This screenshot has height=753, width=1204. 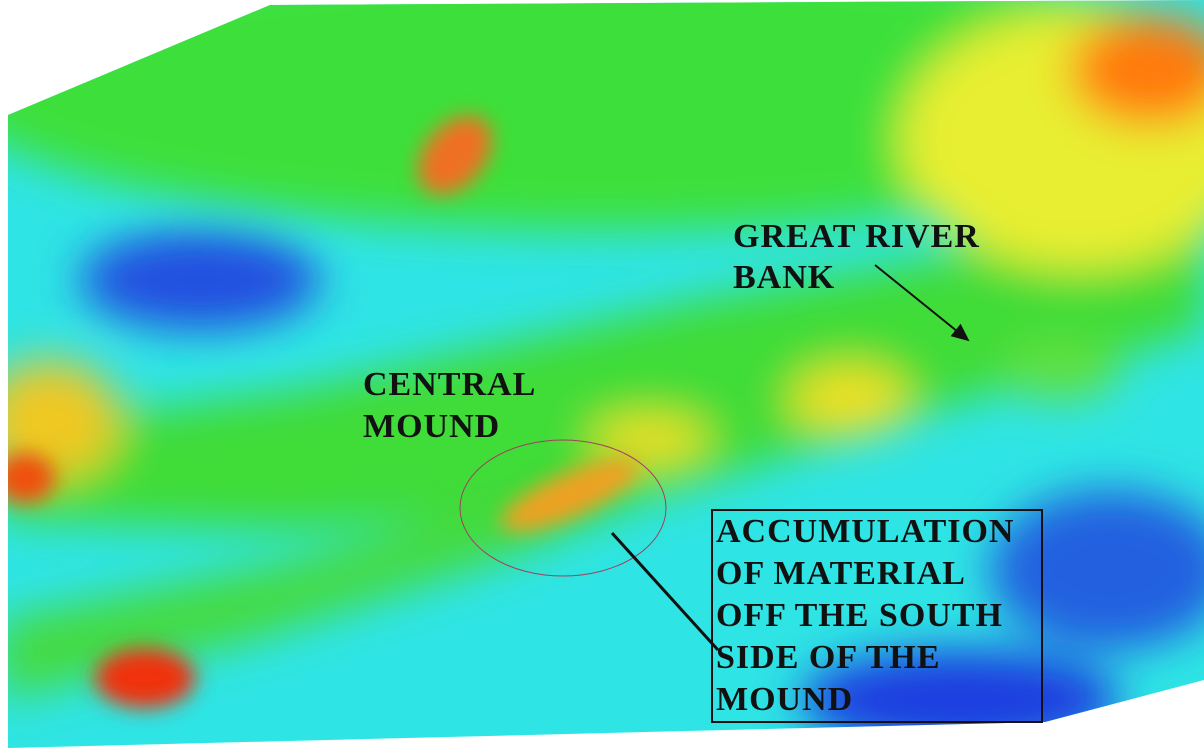 What do you see at coordinates (563, 508) in the screenshot?
I see `mound-circle` at bounding box center [563, 508].